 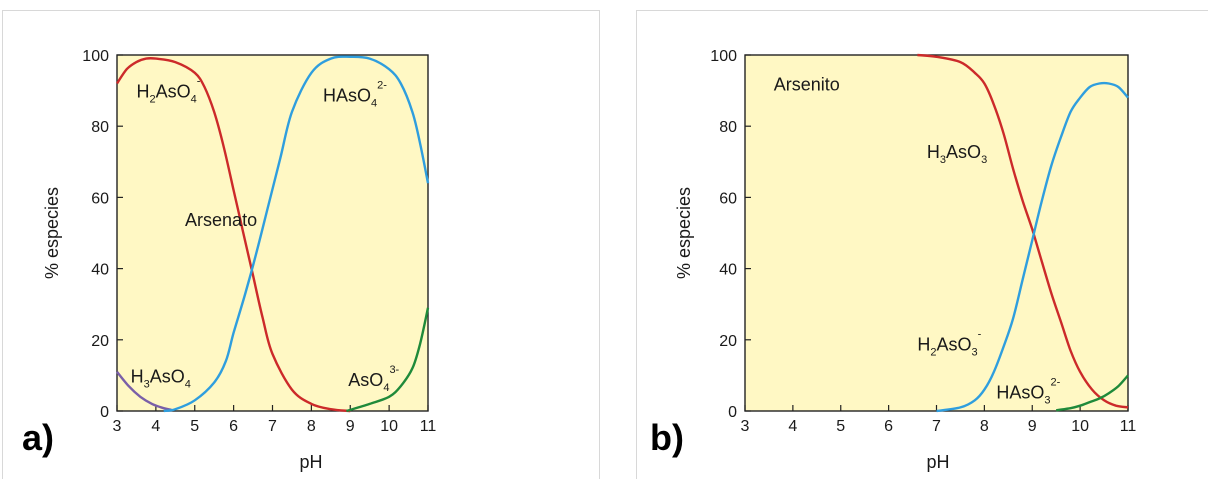 I want to click on annotation-label: Arsenato, so click(x=221, y=220).